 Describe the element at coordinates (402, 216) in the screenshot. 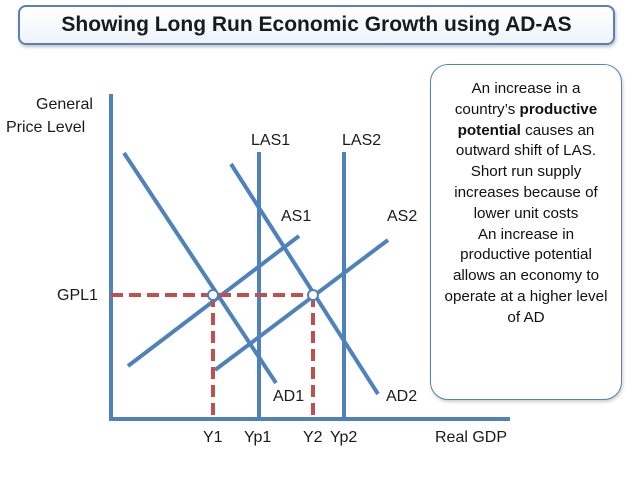

I see `as2-label: AS2` at that location.